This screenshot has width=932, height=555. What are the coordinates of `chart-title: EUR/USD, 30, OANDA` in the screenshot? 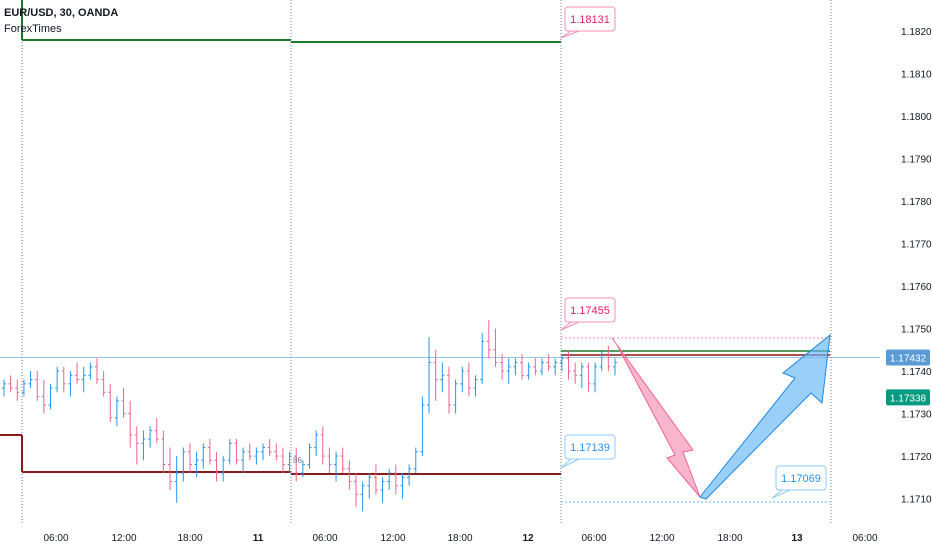 It's located at (61, 13).